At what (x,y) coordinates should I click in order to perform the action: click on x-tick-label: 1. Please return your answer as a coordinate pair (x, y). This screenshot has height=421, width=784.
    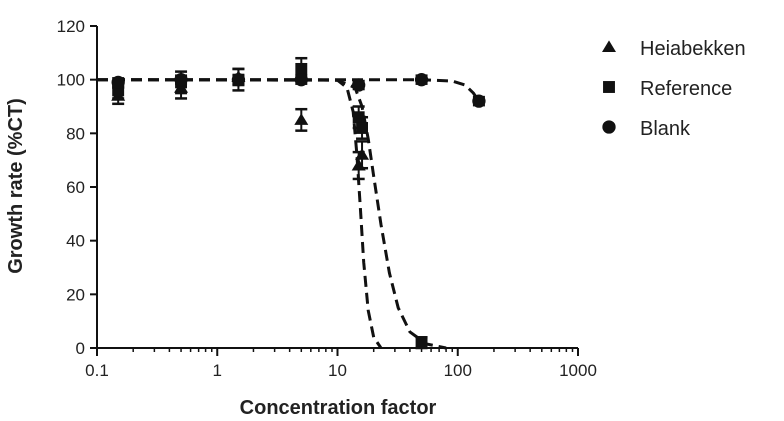
    Looking at the image, I should click on (217, 370).